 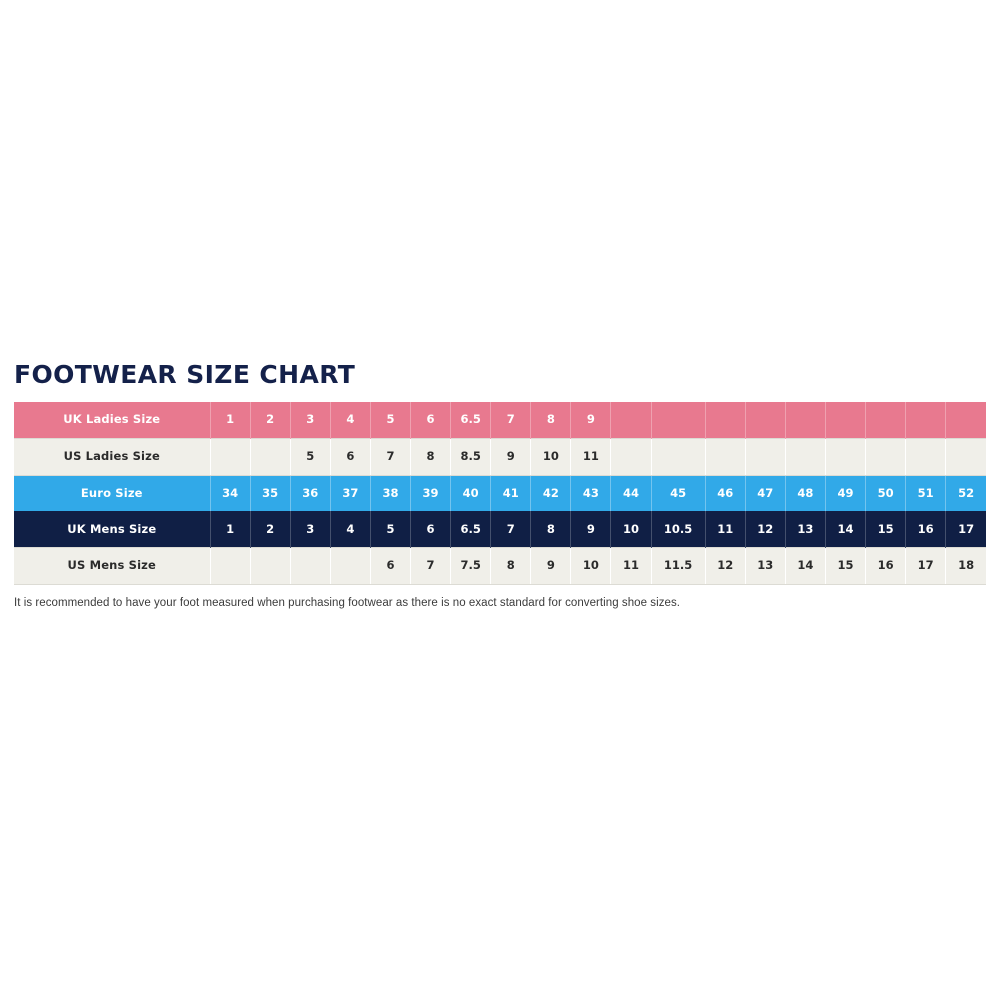 What do you see at coordinates (230, 493) in the screenshot?
I see `size-cell: 34` at bounding box center [230, 493].